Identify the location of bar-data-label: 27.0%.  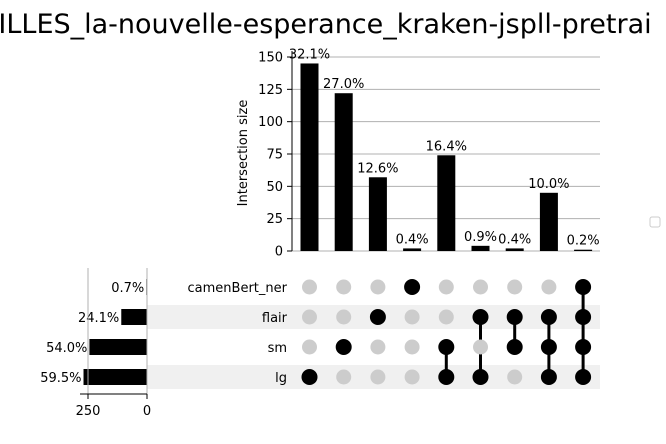
(343, 84).